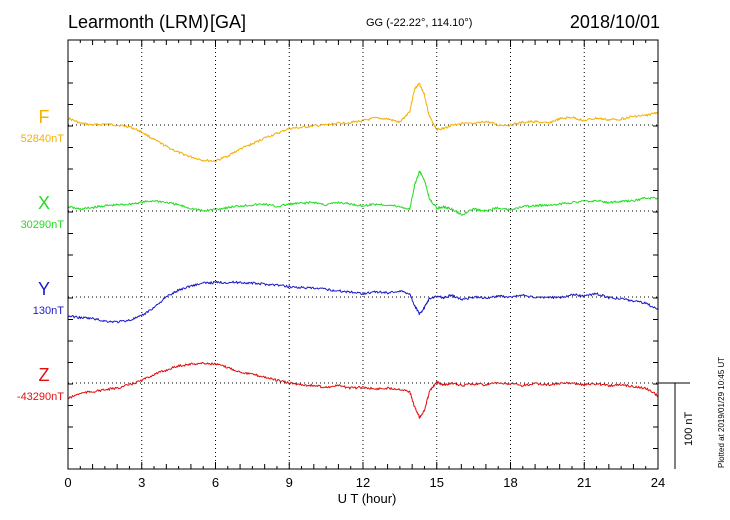 This screenshot has height=520, width=730. I want to click on coordinates-label: GG (-22.22°, 114.10°), so click(419, 23).